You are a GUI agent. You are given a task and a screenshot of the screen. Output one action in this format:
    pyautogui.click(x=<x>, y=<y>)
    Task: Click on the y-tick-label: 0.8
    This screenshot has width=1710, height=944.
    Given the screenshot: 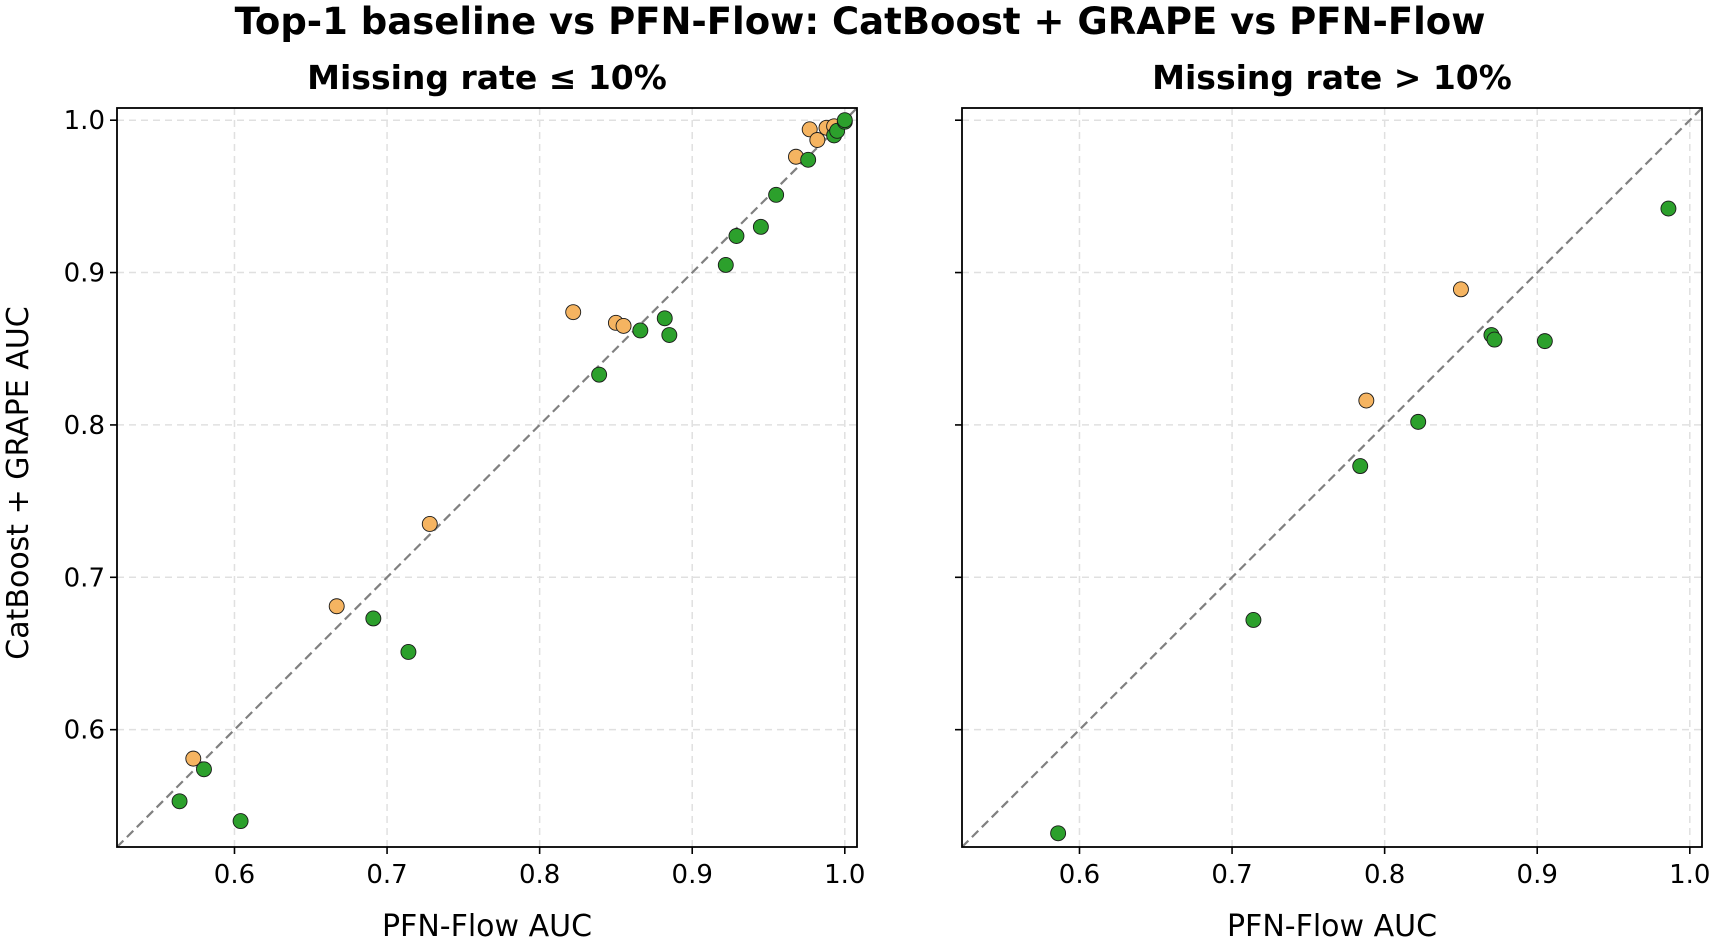 What is the action you would take?
    pyautogui.click(x=84, y=426)
    